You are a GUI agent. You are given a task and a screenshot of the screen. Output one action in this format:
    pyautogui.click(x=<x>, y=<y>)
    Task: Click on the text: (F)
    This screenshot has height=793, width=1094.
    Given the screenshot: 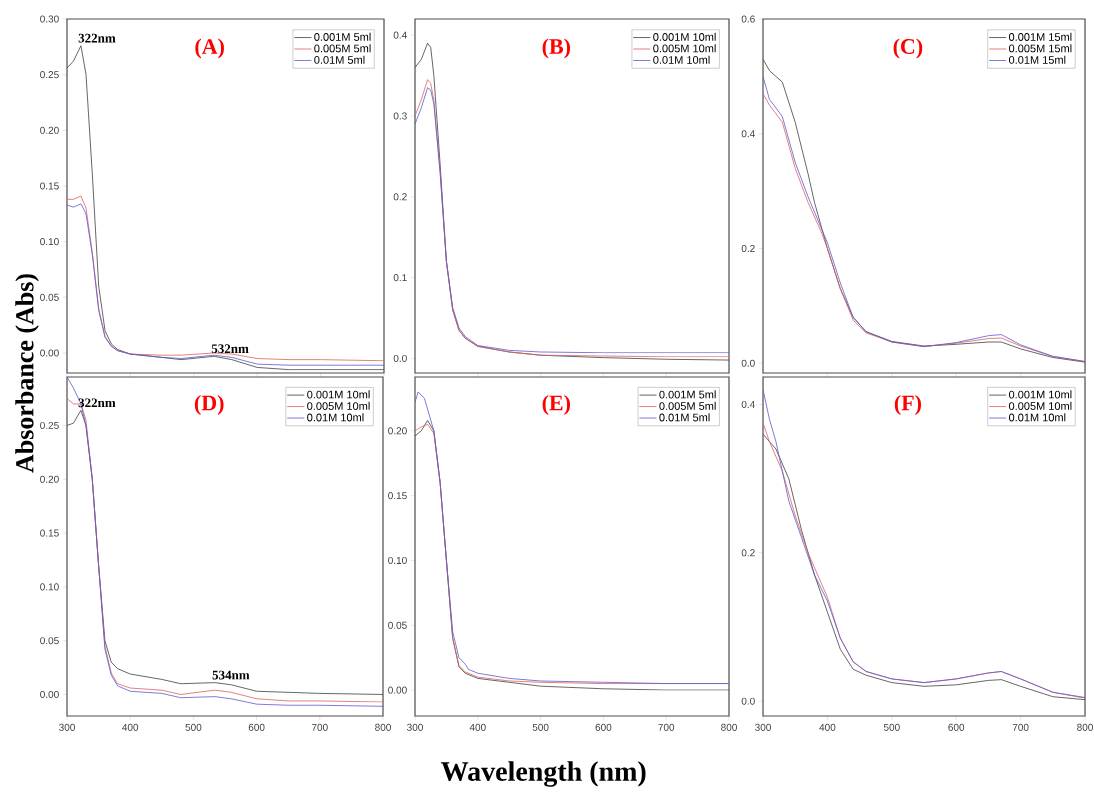 What is the action you would take?
    pyautogui.click(x=907, y=404)
    